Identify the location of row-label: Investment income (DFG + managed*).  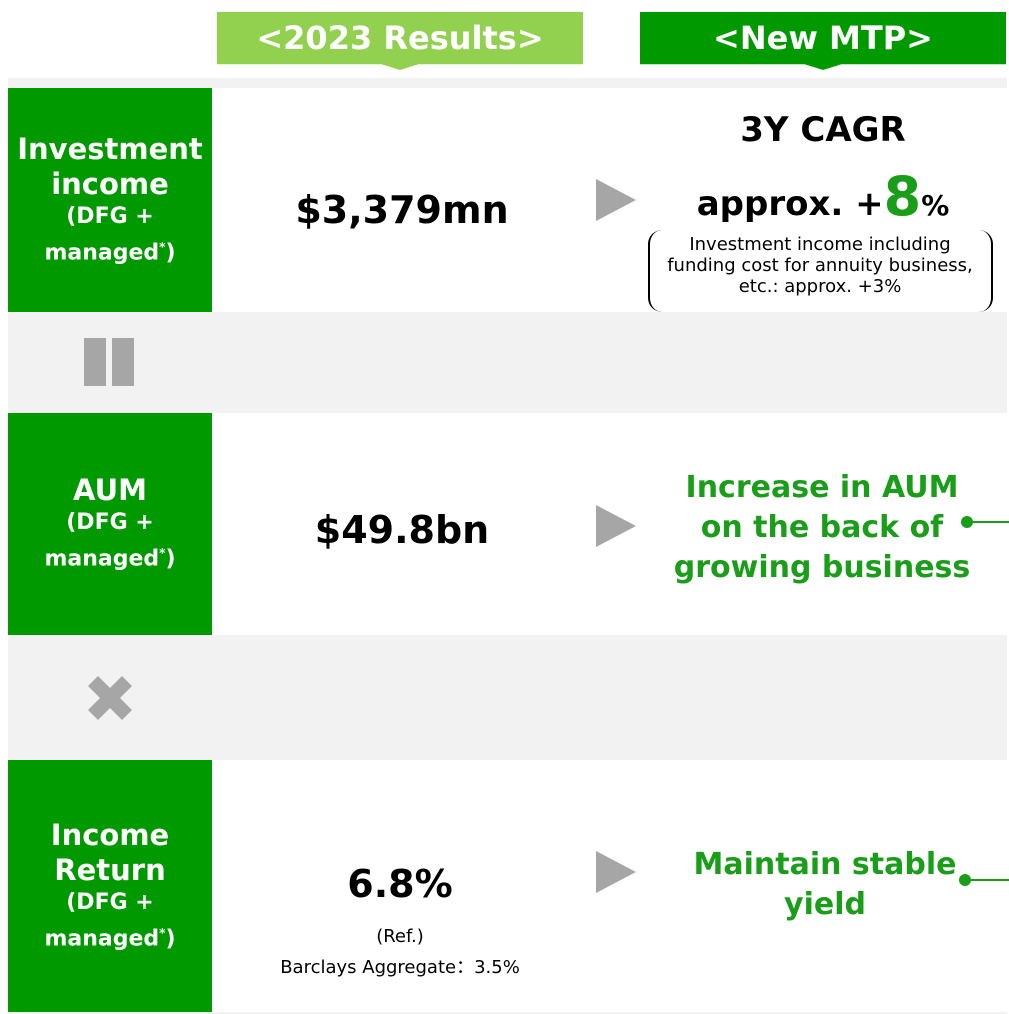
(110, 200).